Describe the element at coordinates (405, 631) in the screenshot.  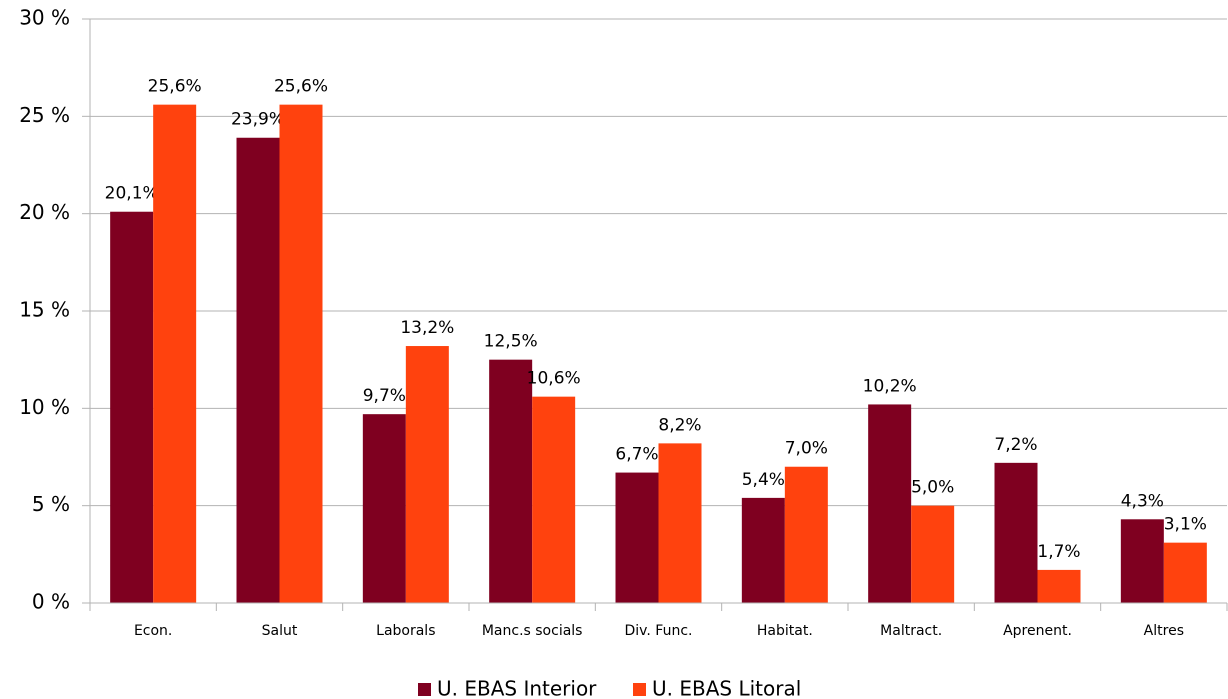
I see `x-tick-label: Laborals` at that location.